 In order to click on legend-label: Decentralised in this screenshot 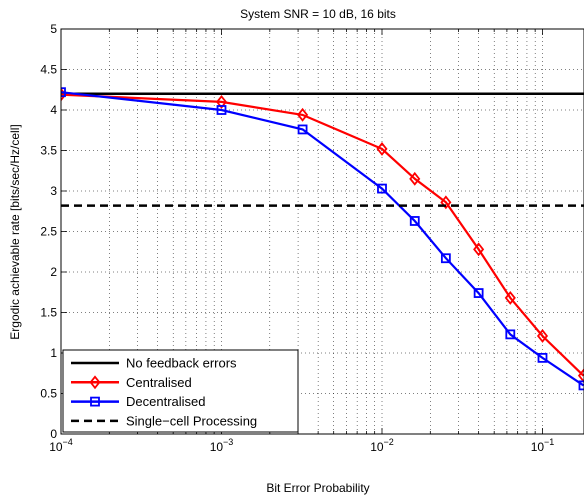, I will do `click(166, 401)`.